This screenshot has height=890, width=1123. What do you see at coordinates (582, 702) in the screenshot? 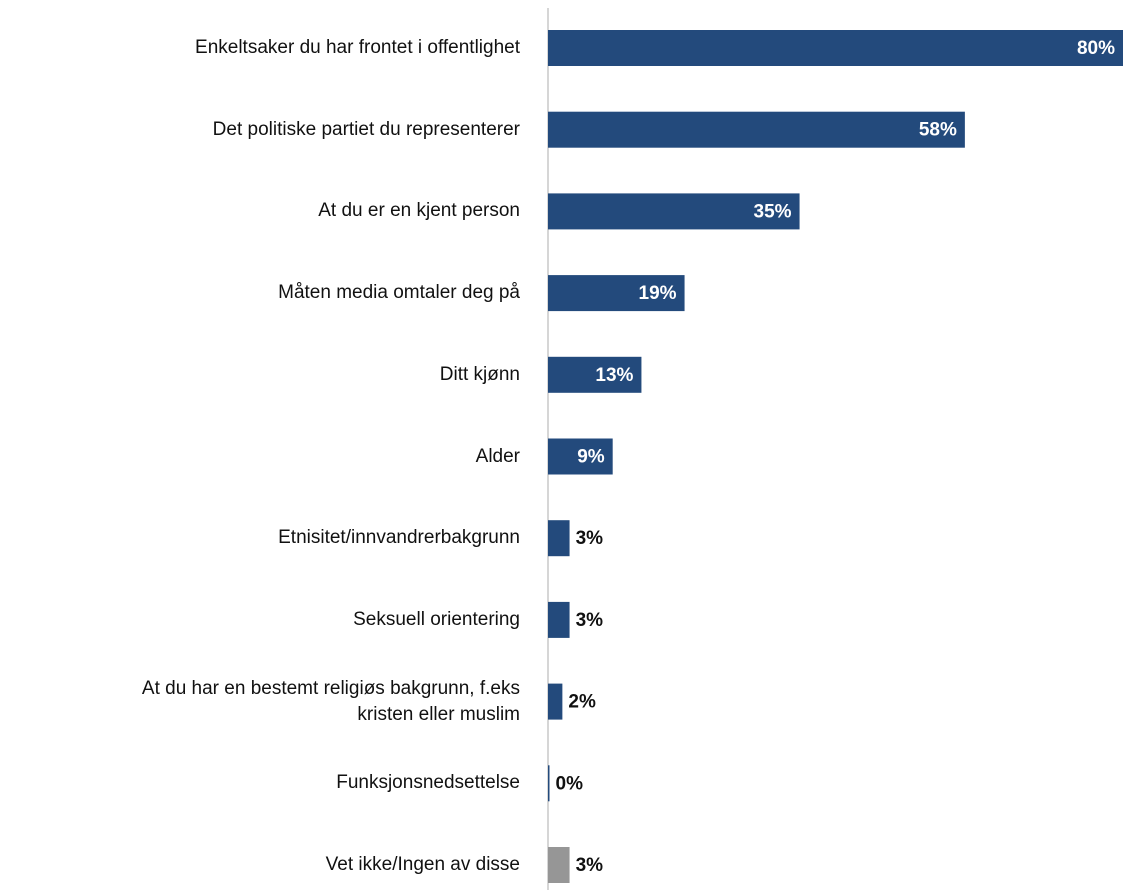
I see `value-label: 2%` at bounding box center [582, 702].